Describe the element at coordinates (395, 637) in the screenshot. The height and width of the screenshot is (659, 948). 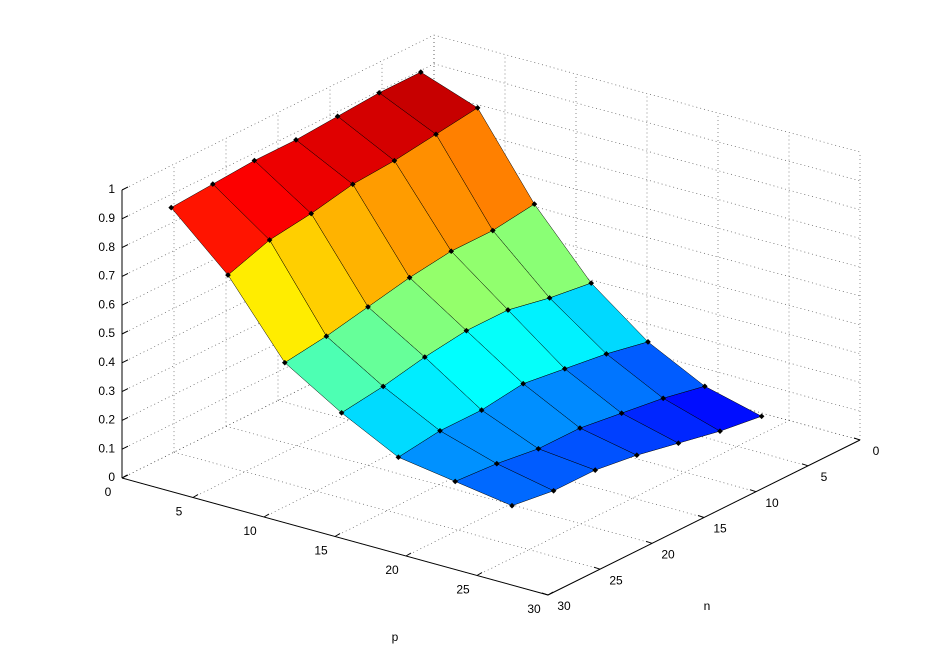
I see `x-axis-label: p` at that location.